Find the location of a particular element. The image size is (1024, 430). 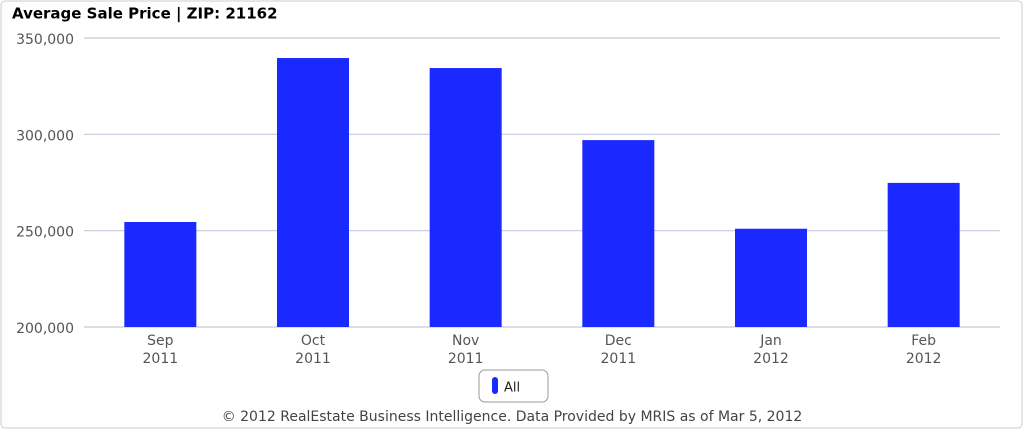

y-tick-label: 300,000 is located at coordinates (45, 136).